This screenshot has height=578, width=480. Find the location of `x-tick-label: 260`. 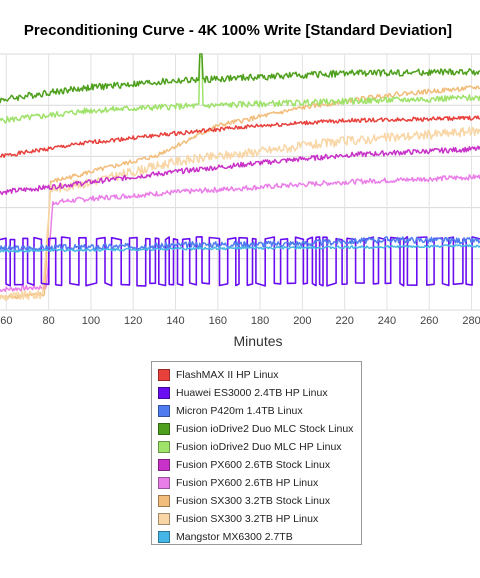

x-tick-label: 260 is located at coordinates (429, 321).